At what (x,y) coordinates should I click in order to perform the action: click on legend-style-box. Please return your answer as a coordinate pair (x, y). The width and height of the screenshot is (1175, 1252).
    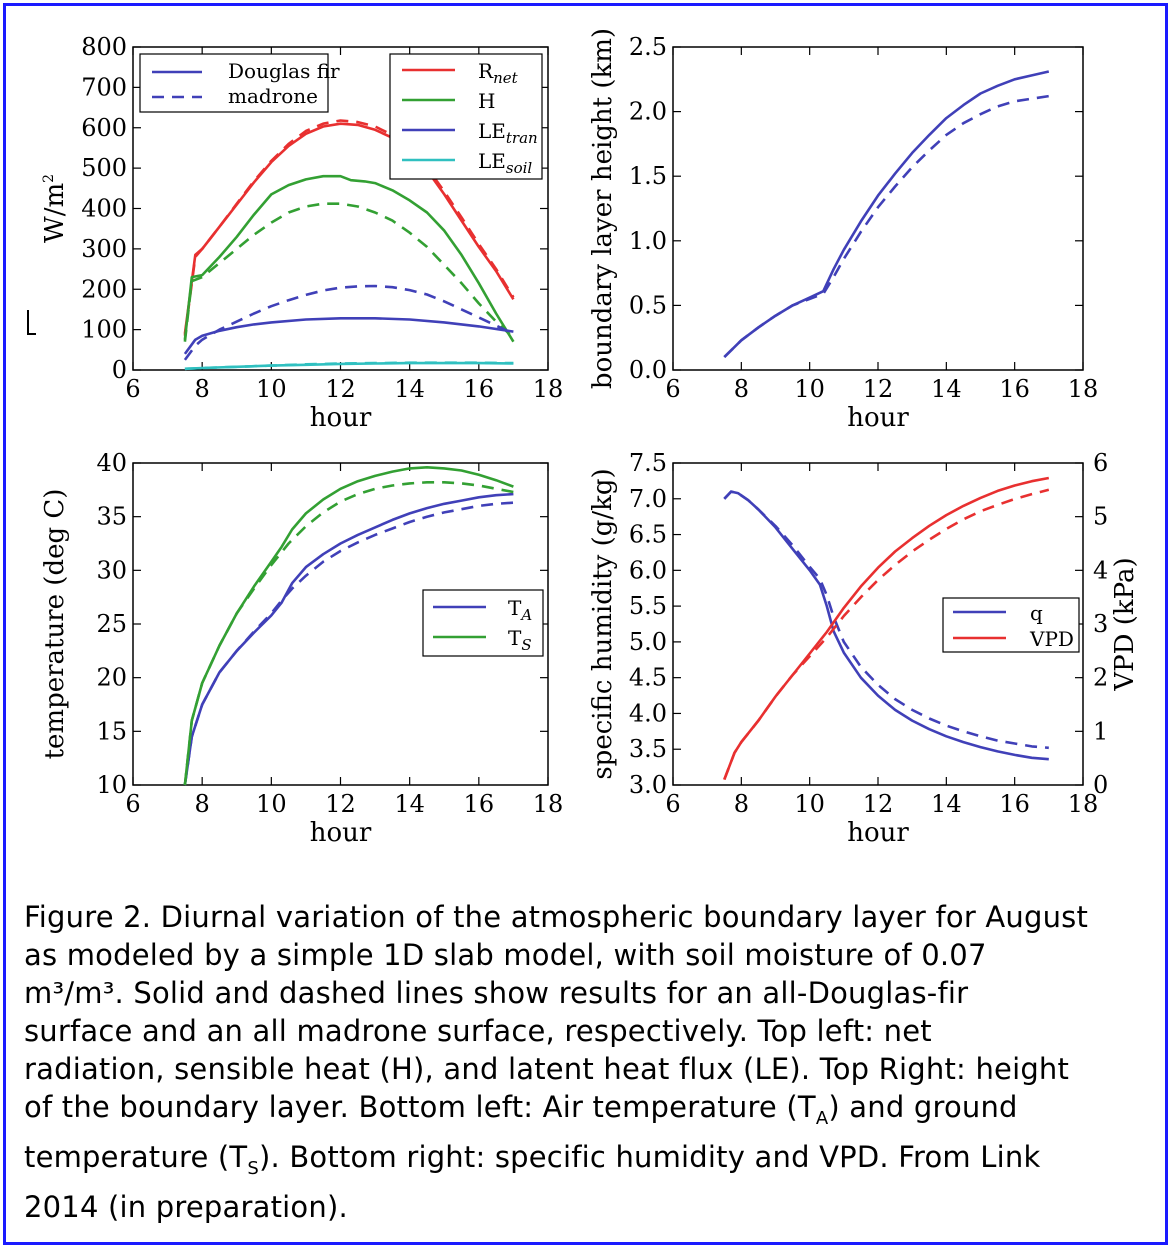
    Looking at the image, I should click on (234, 83).